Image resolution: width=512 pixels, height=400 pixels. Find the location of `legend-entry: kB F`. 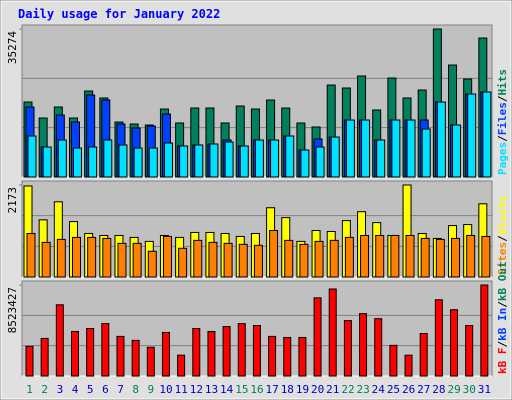

legend-entry: kB F is located at coordinates (502, 361).